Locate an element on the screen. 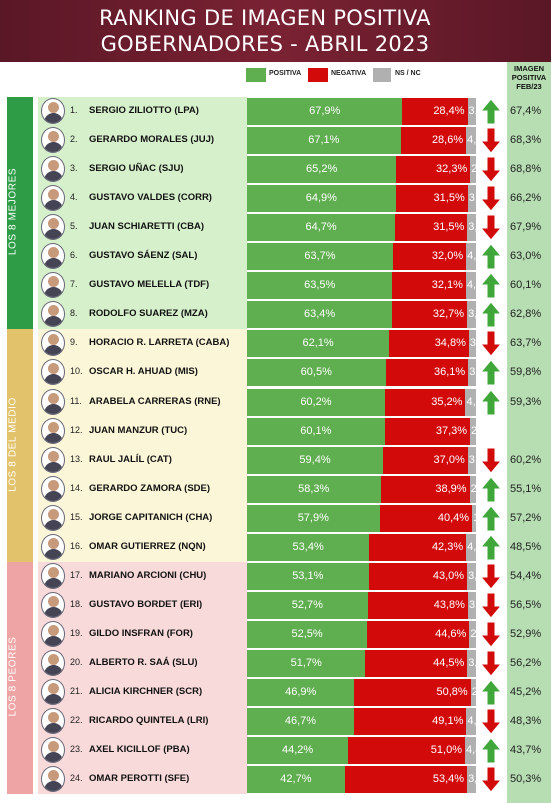  bar-positiva: 52,7% is located at coordinates (307, 605).